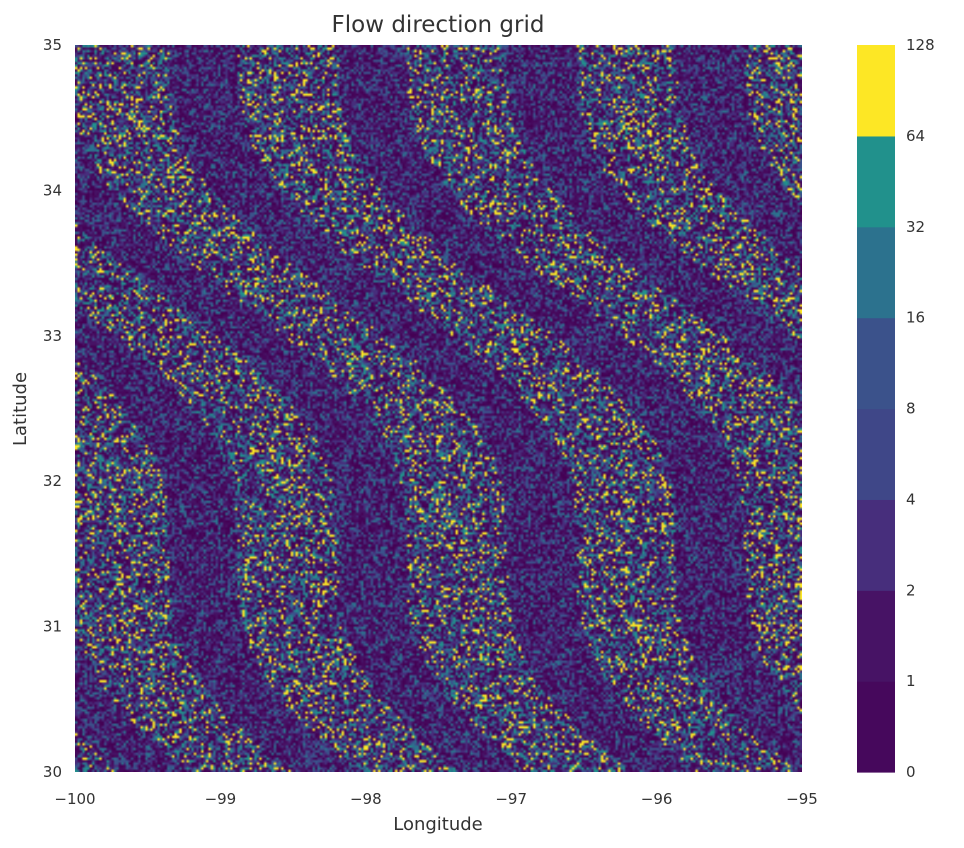 The width and height of the screenshot is (964, 848). I want to click on x-tick-label: −99, so click(221, 799).